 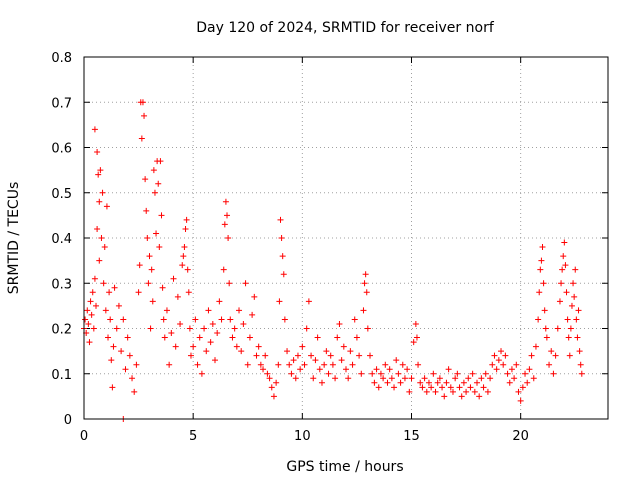 I want to click on y-tick-label: 0.7, so click(x=61, y=103).